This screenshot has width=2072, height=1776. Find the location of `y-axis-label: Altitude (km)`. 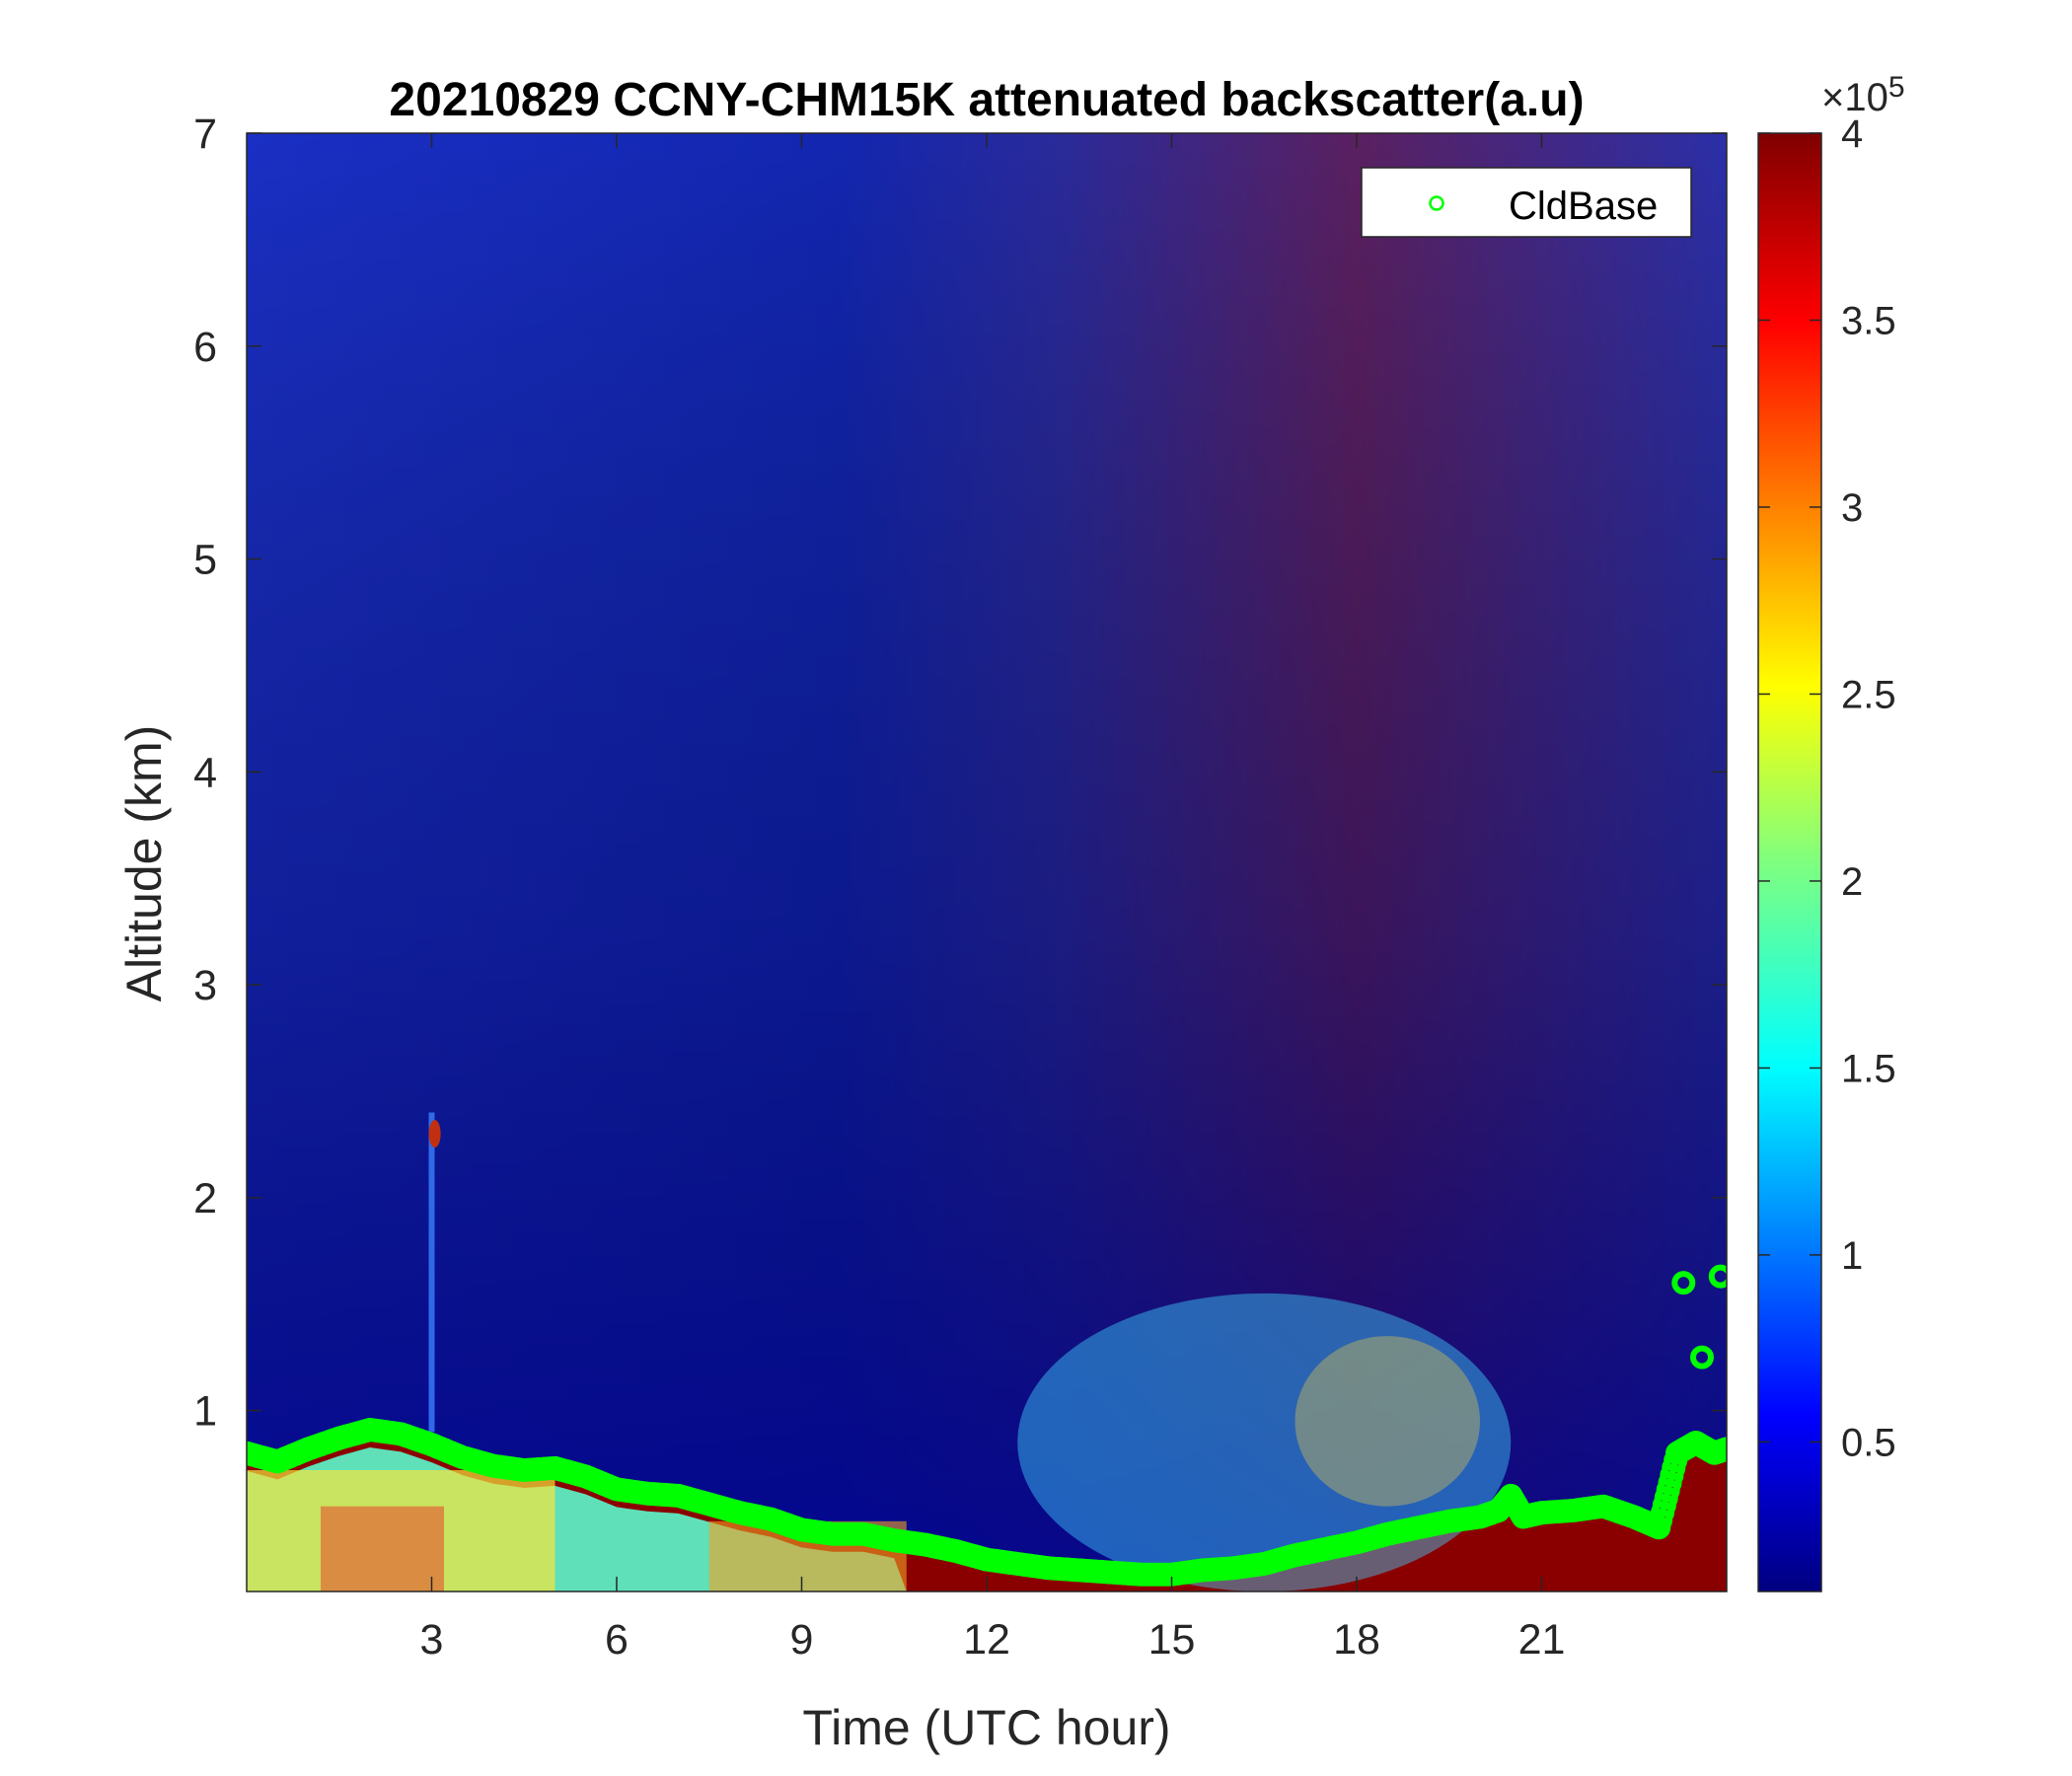

y-axis-label: Altitude (km) is located at coordinates (144, 864).